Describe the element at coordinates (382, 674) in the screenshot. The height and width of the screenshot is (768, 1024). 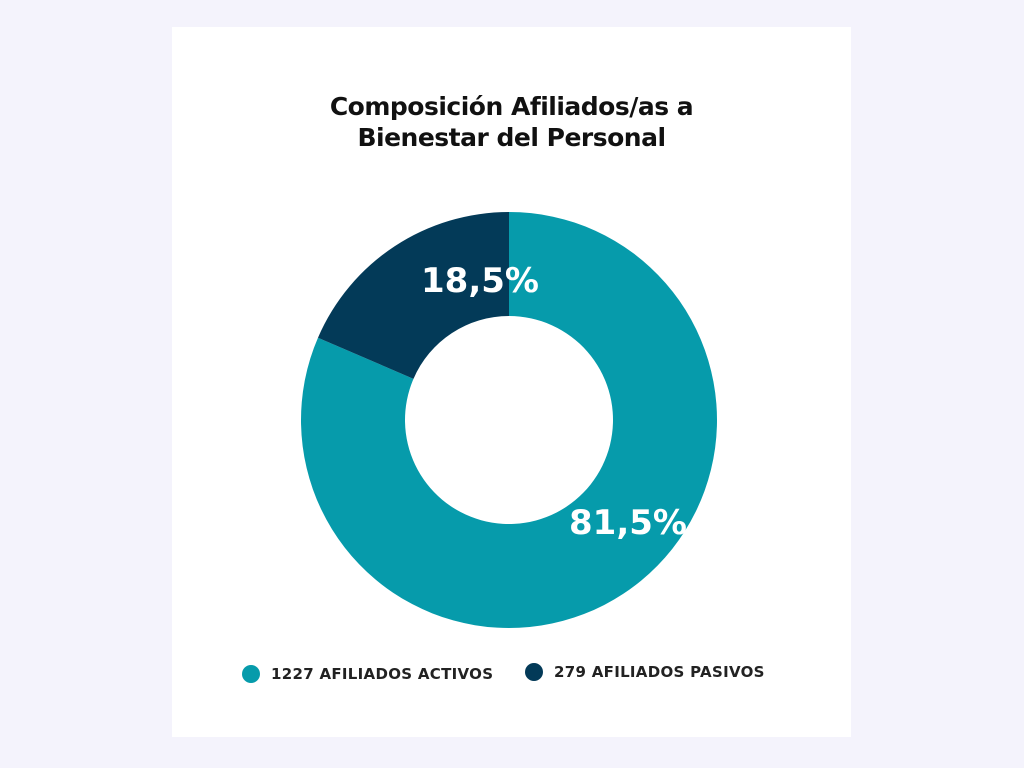
I see `legend-label-activos: 1227 AFILIADOS ACTIVOS` at that location.